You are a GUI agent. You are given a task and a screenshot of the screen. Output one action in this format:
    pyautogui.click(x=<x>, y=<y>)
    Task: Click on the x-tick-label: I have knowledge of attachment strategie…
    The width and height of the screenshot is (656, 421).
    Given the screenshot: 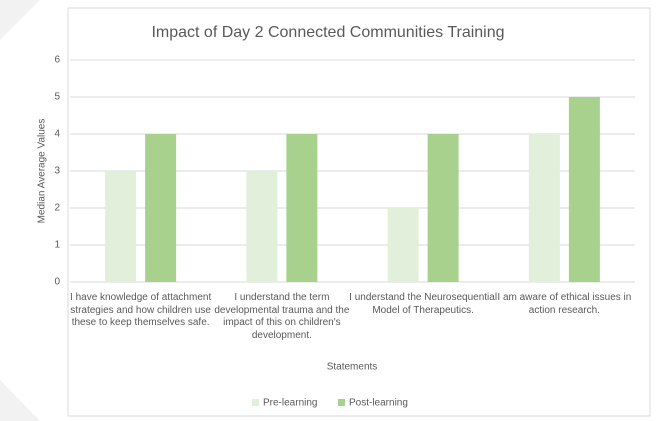 What is the action you would take?
    pyautogui.click(x=141, y=310)
    